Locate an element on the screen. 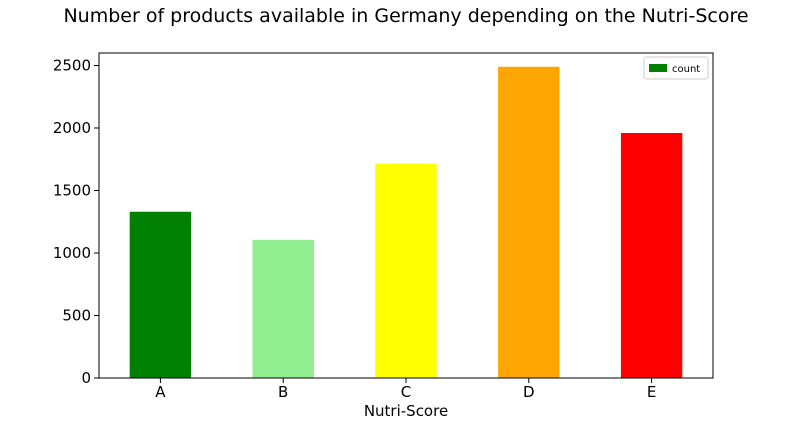  bar-c is located at coordinates (406, 271).